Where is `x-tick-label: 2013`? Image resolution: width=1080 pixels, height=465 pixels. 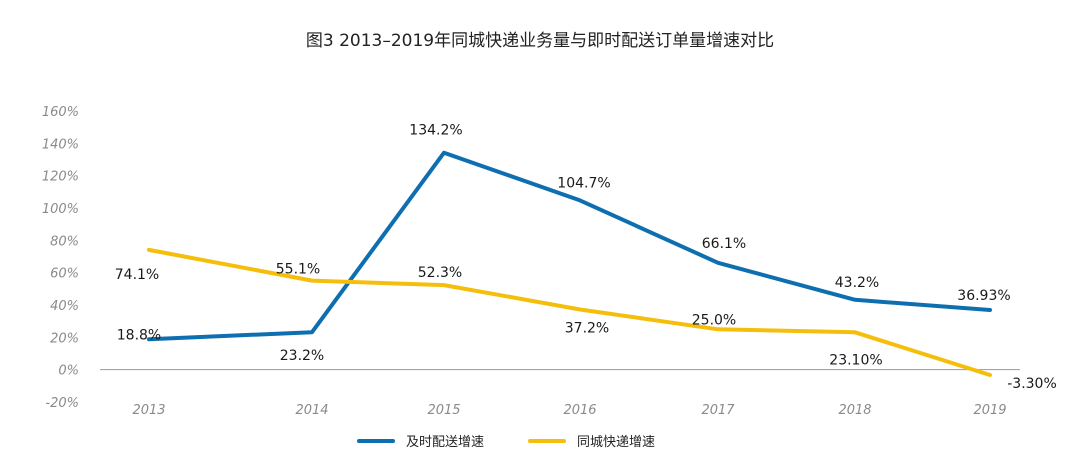
x-tick-label: 2013 is located at coordinates (148, 410).